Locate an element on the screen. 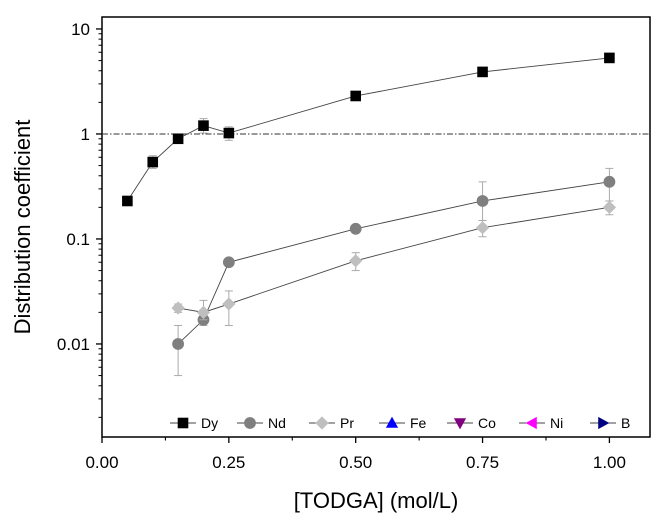  x-tick-label: 0.00 is located at coordinates (101, 462).